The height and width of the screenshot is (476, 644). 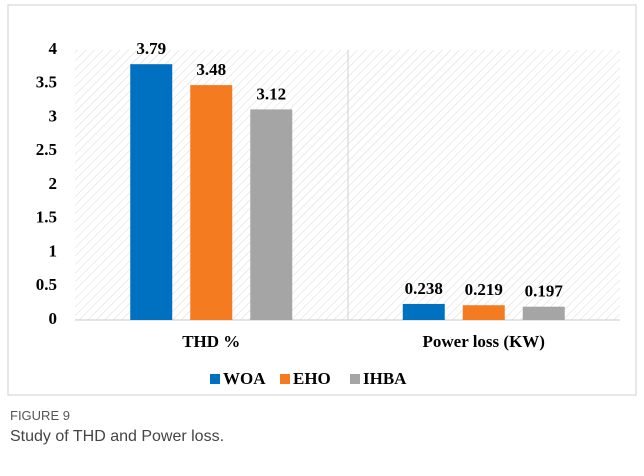 I want to click on caption: Study of THD and Power loss., so click(x=117, y=436).